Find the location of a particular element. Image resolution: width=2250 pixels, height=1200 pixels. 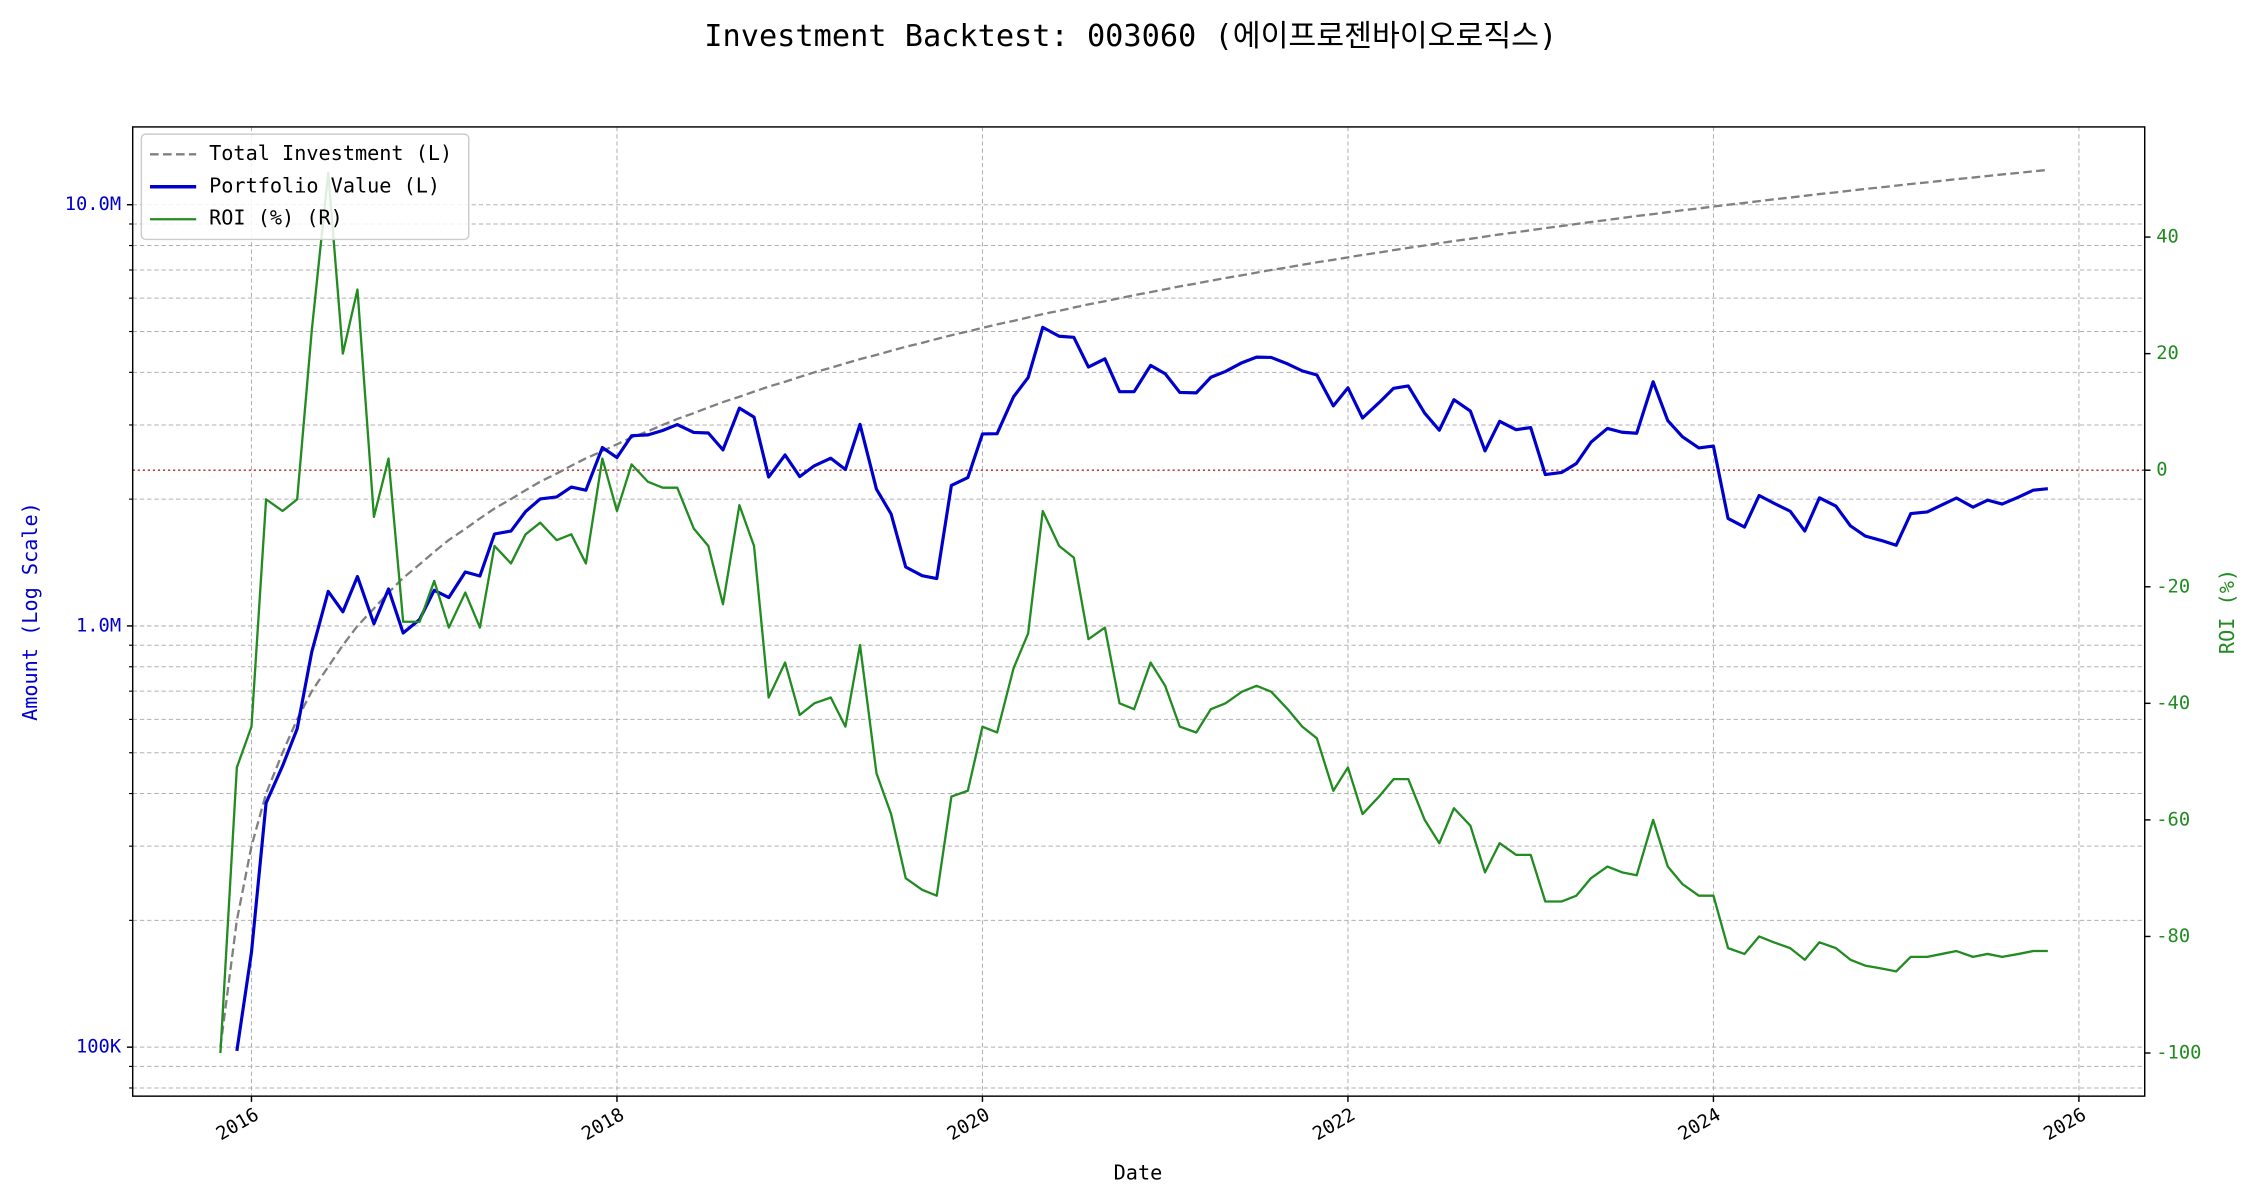

x-axis-label: Date is located at coordinates (1138, 1173).